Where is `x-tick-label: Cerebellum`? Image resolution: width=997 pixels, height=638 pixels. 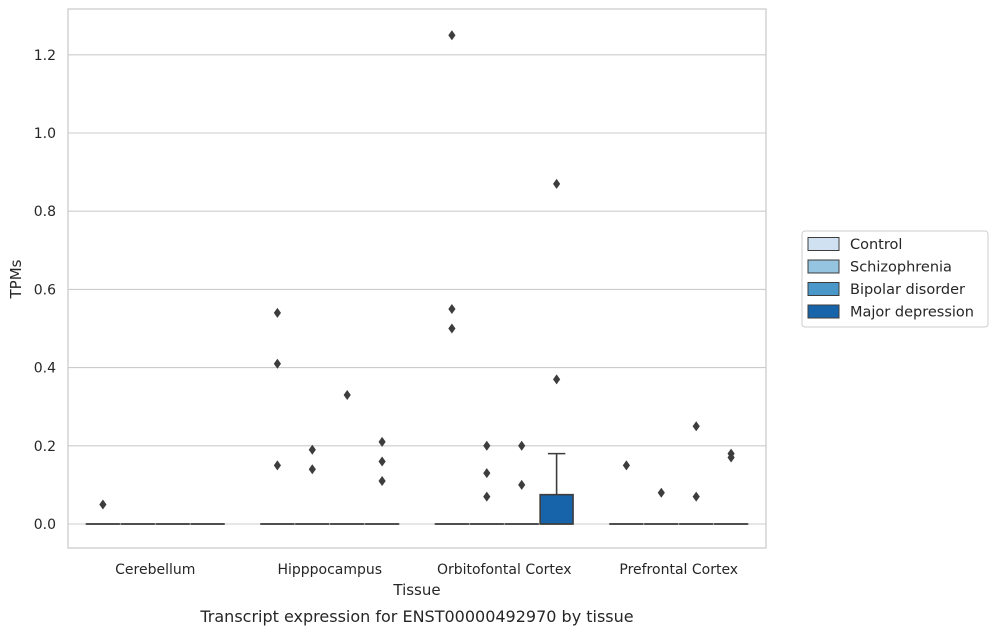 x-tick-label: Cerebellum is located at coordinates (155, 570).